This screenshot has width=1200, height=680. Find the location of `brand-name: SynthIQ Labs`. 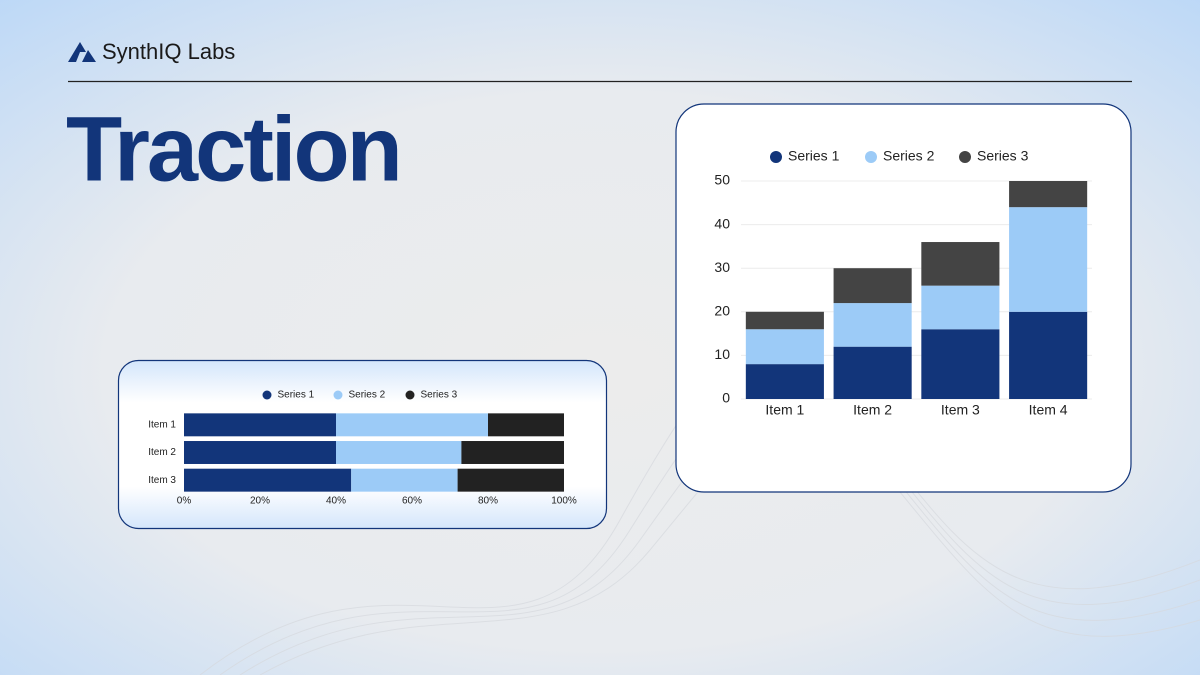

brand-name: SynthIQ Labs is located at coordinates (168, 51).